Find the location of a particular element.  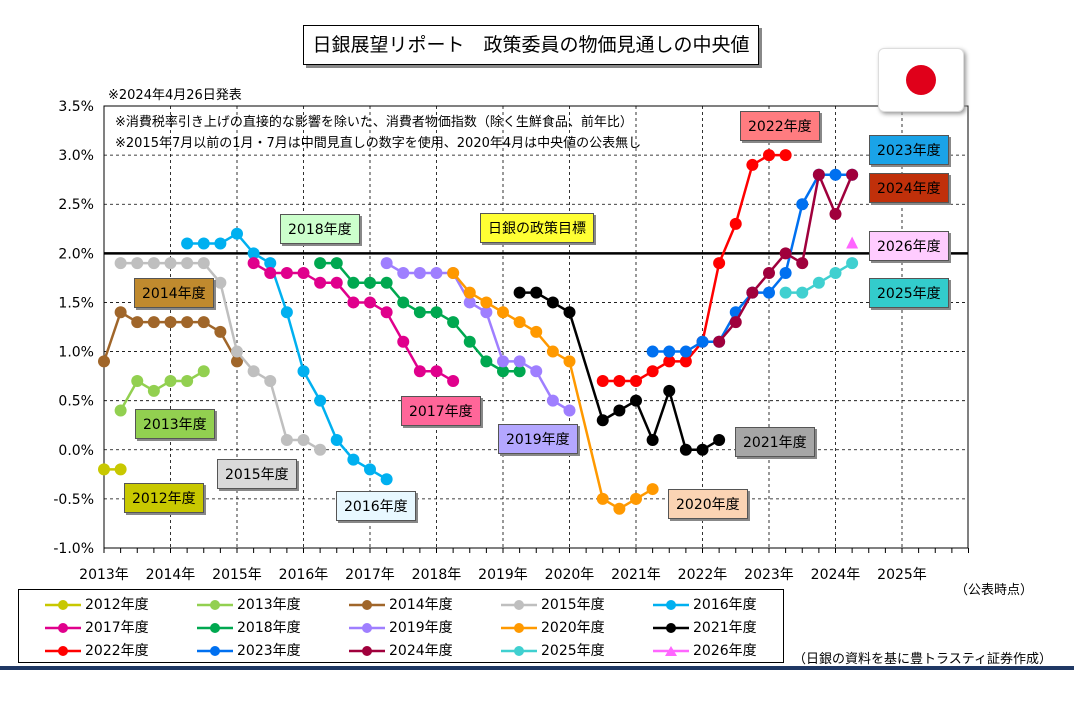

x-tick-label: 2024年 is located at coordinates (836, 575).